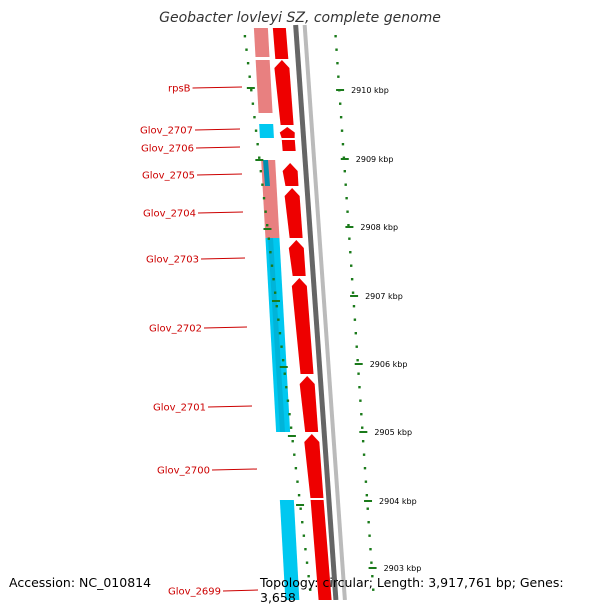 The height and width of the screenshot is (605, 600). I want to click on kbp-tick-label: 2905 kbp, so click(393, 432).